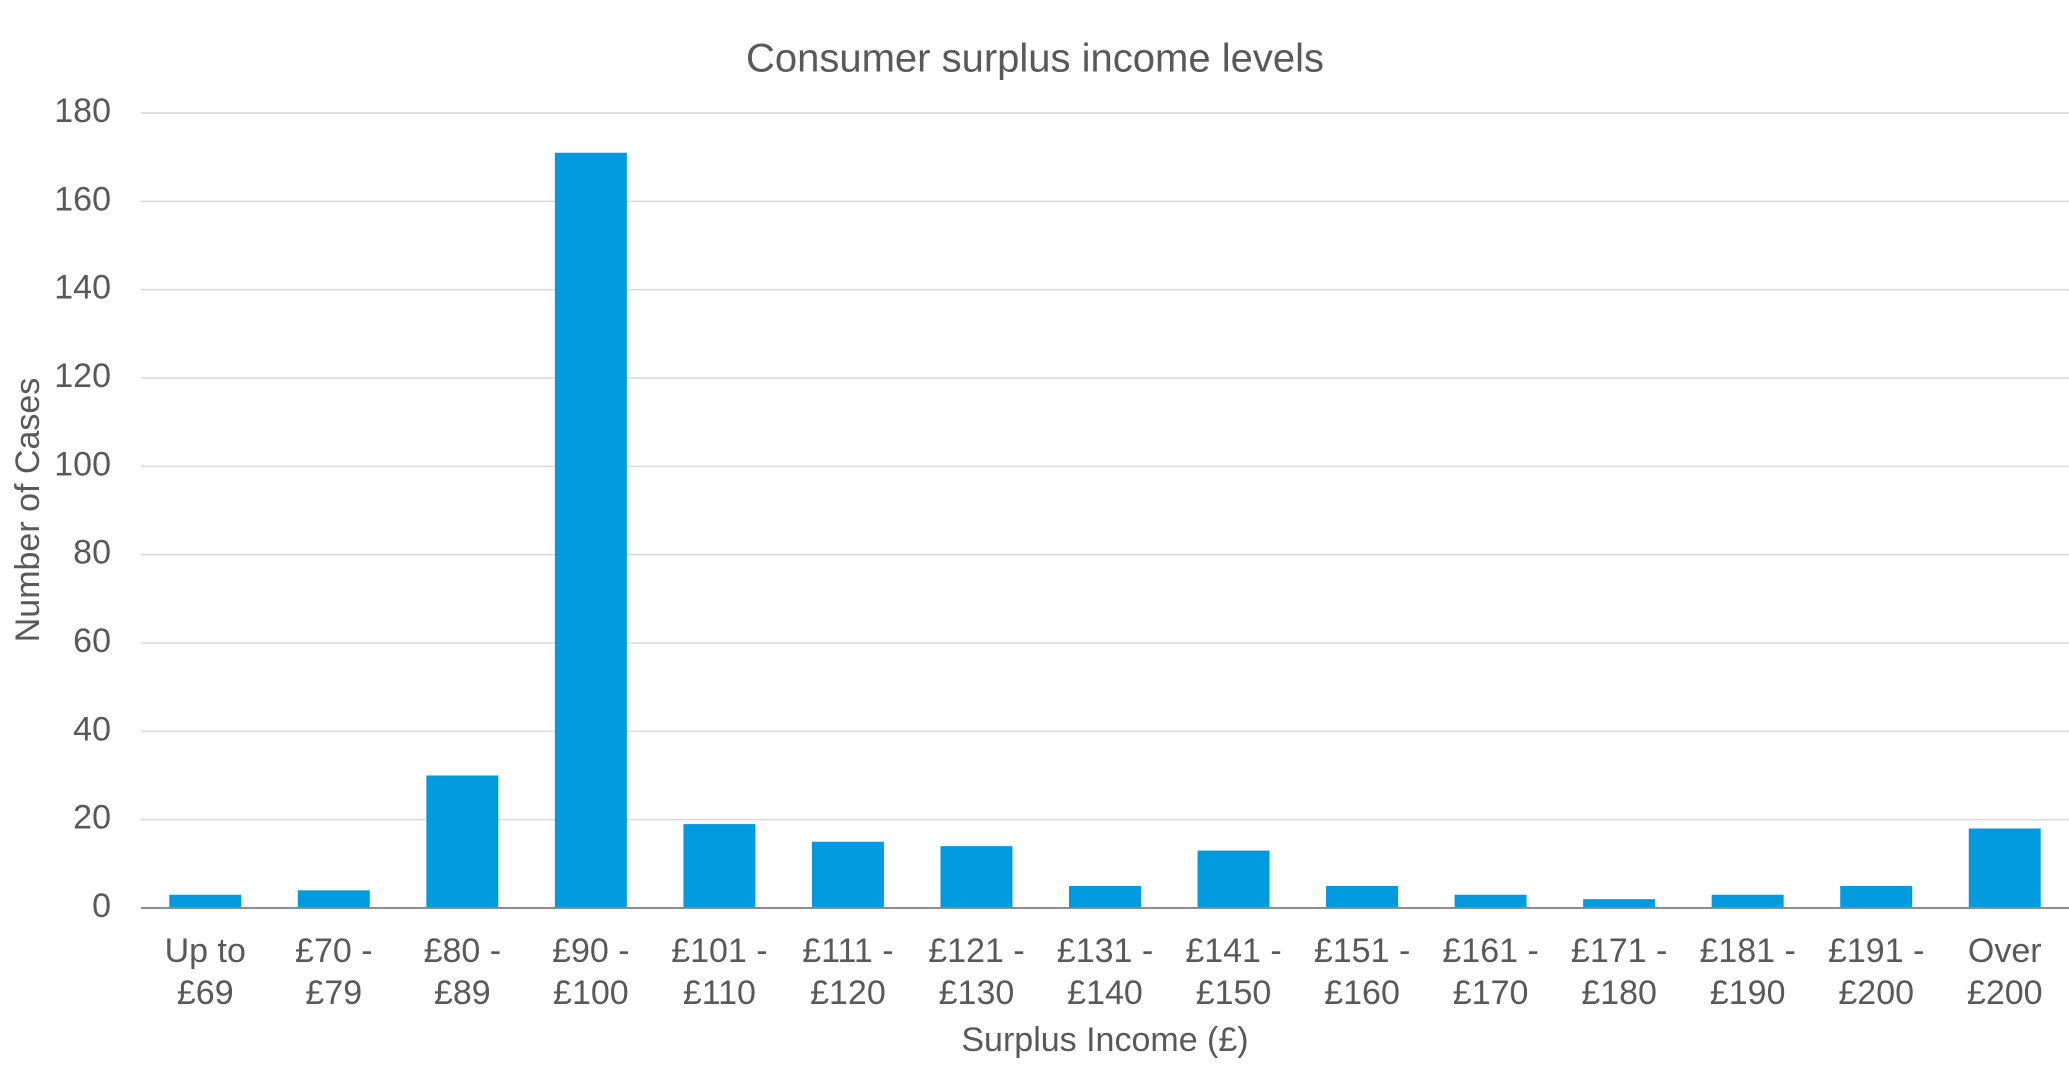  Describe the element at coordinates (591, 972) in the screenshot. I see `x-tick-label: £90 -£100` at that location.